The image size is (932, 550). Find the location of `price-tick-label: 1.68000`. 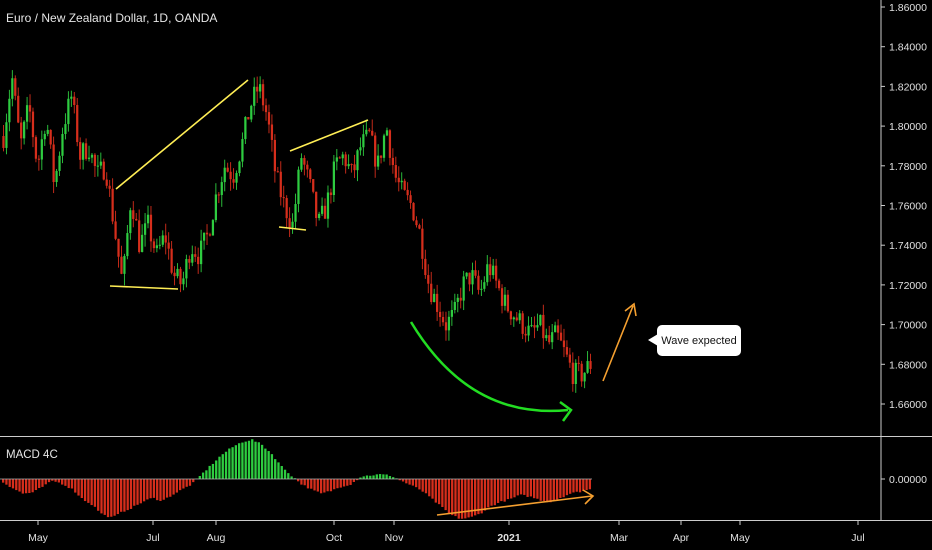

price-tick-label: 1.68000 is located at coordinates (908, 365).